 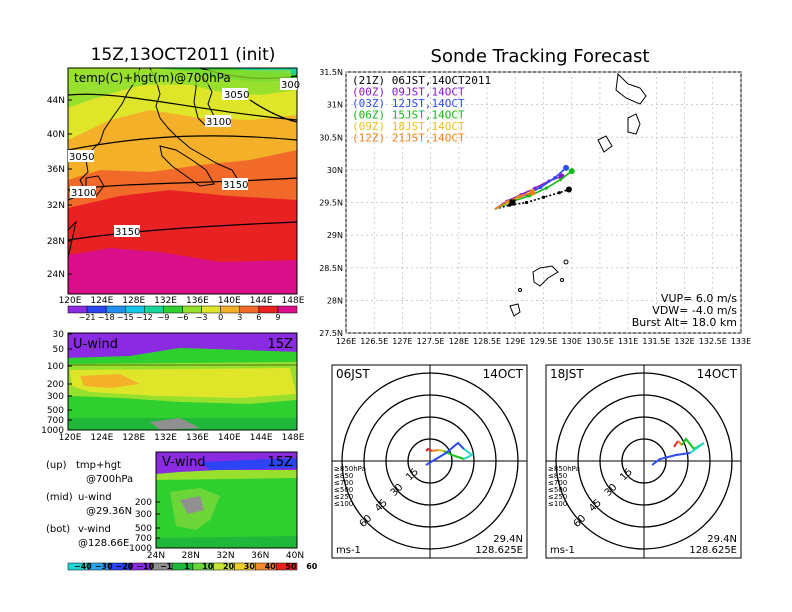 What do you see at coordinates (350, 469) in the screenshot?
I see `level-legend: ≥850hPa` at bounding box center [350, 469].